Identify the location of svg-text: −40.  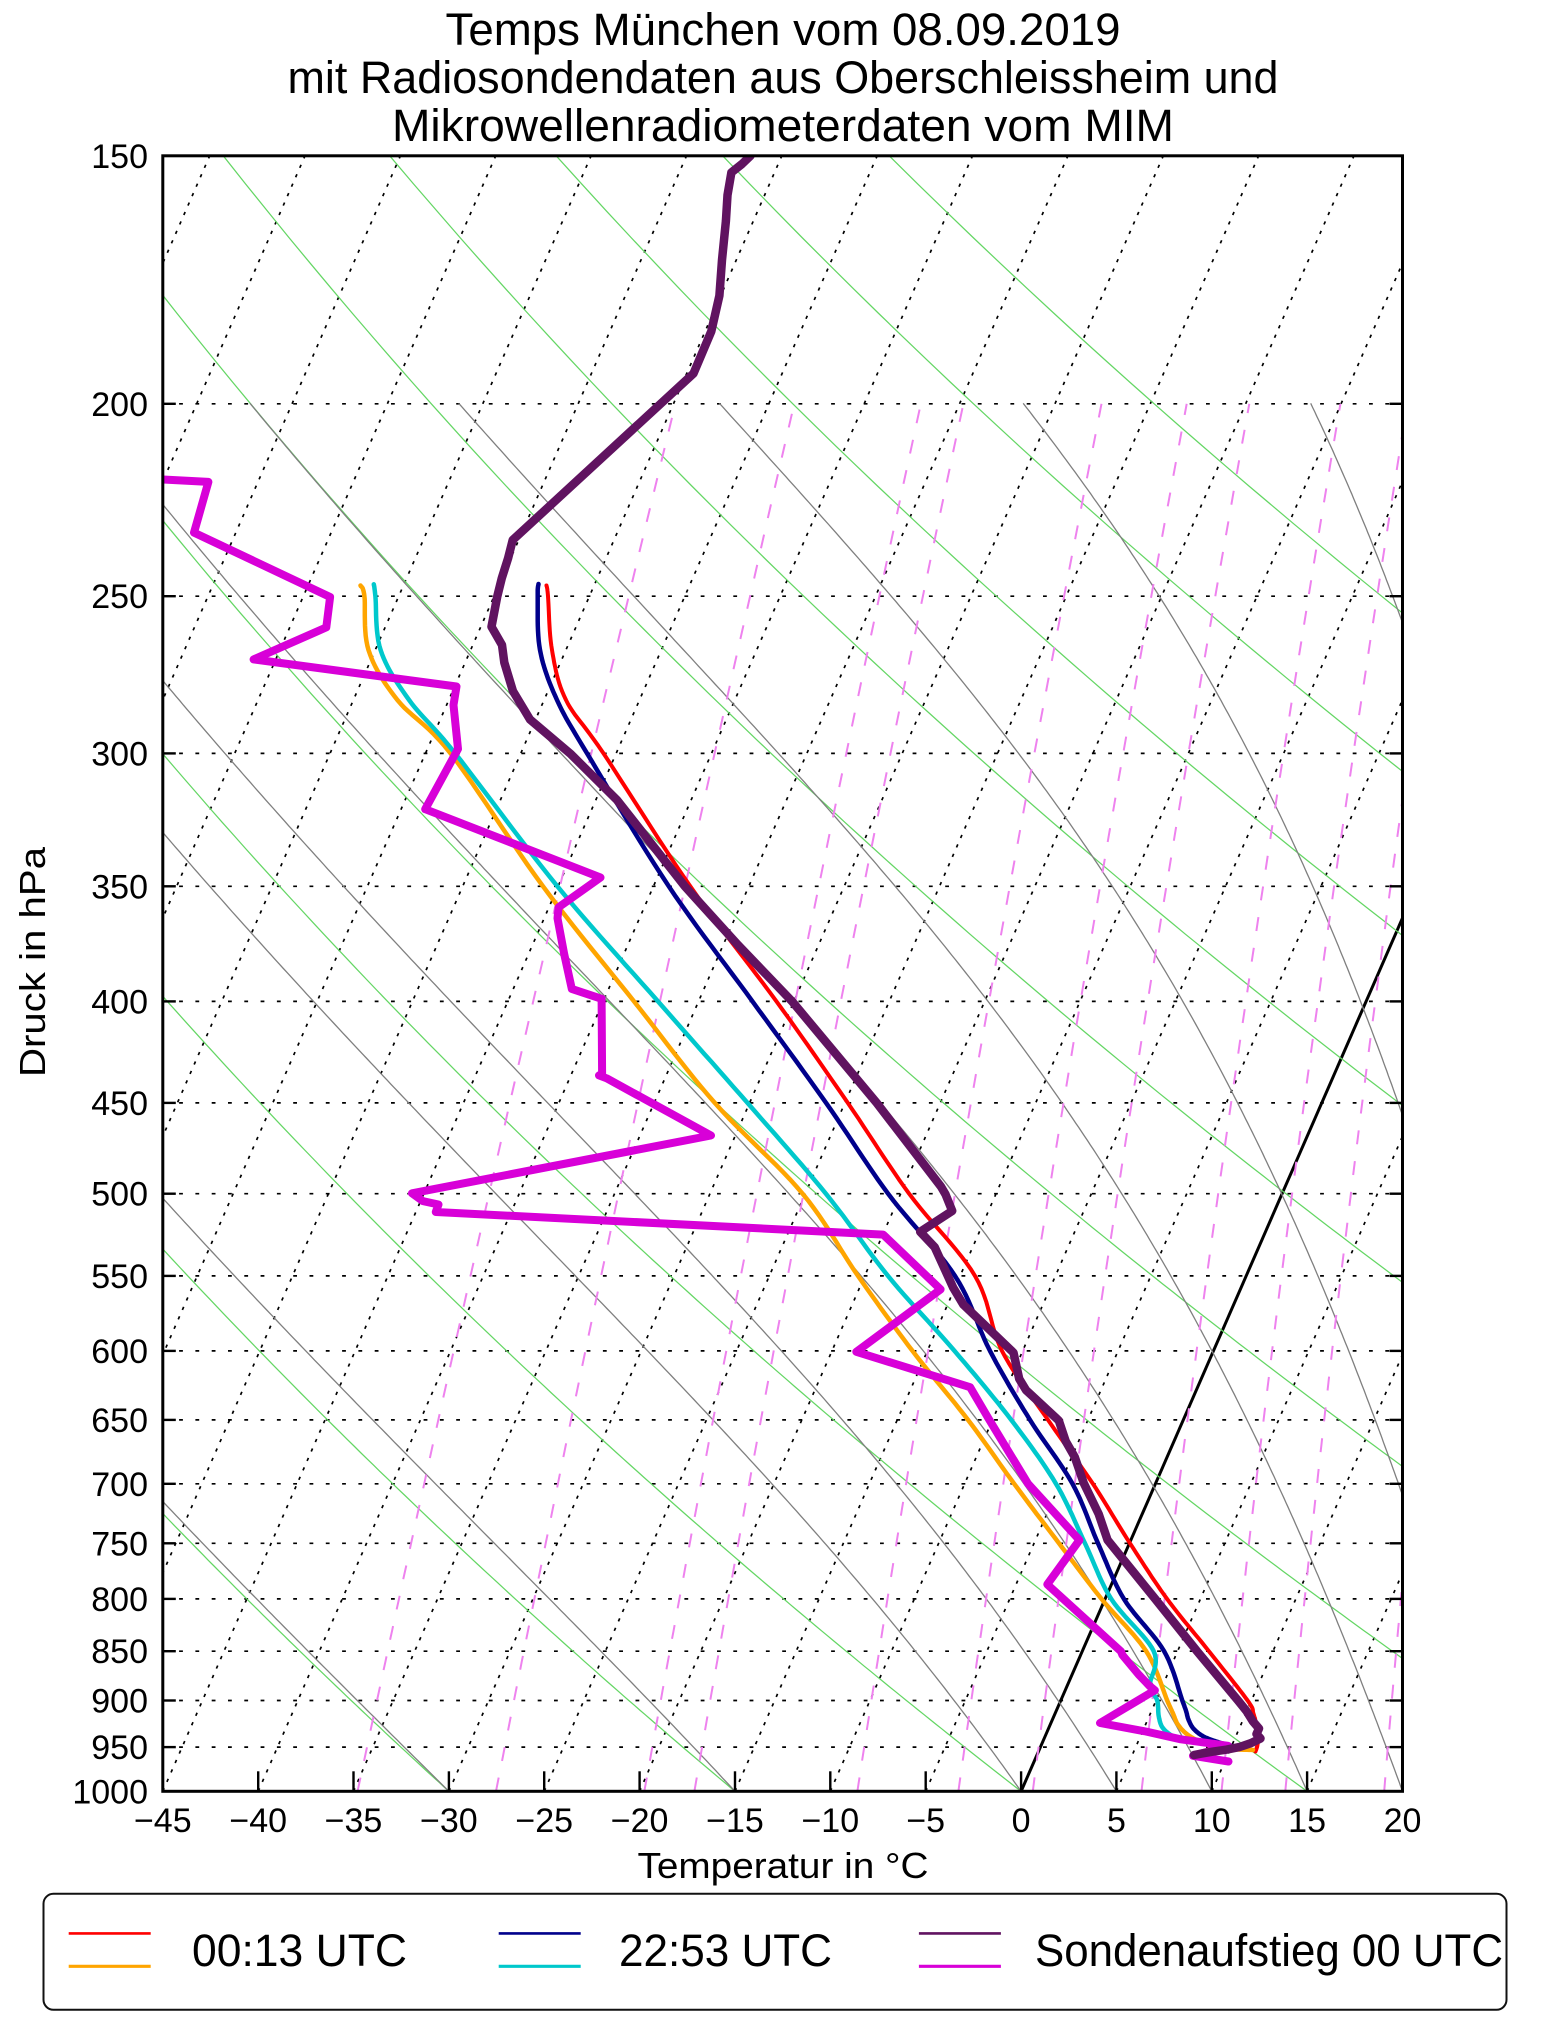
(258, 1821).